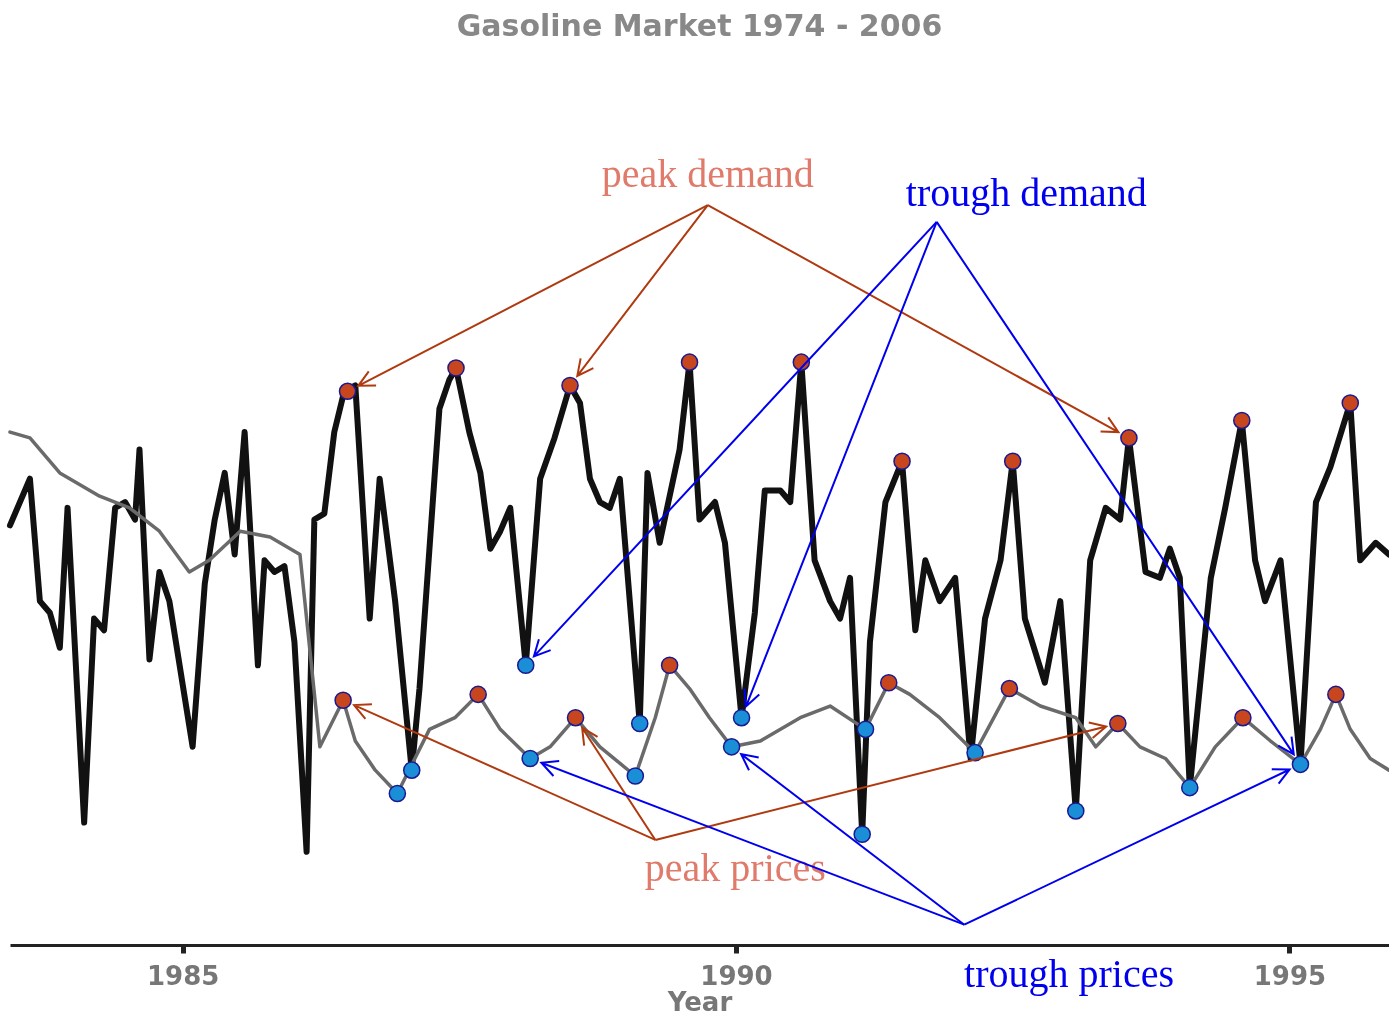 This screenshot has width=1389, height=1033. I want to click on text: peak demand, so click(707, 173).